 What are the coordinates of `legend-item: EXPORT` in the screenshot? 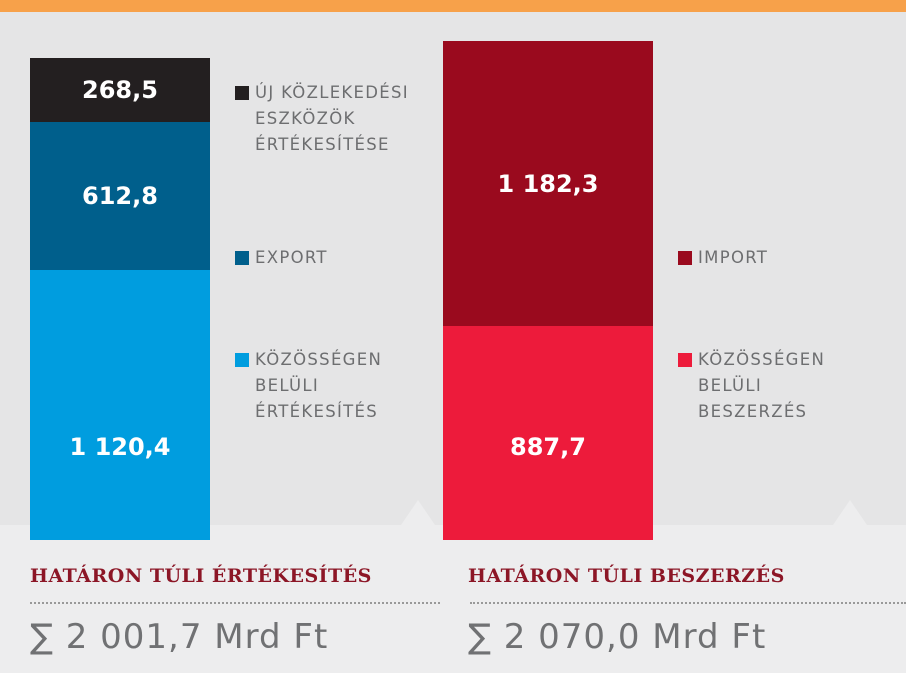 It's located at (281, 258).